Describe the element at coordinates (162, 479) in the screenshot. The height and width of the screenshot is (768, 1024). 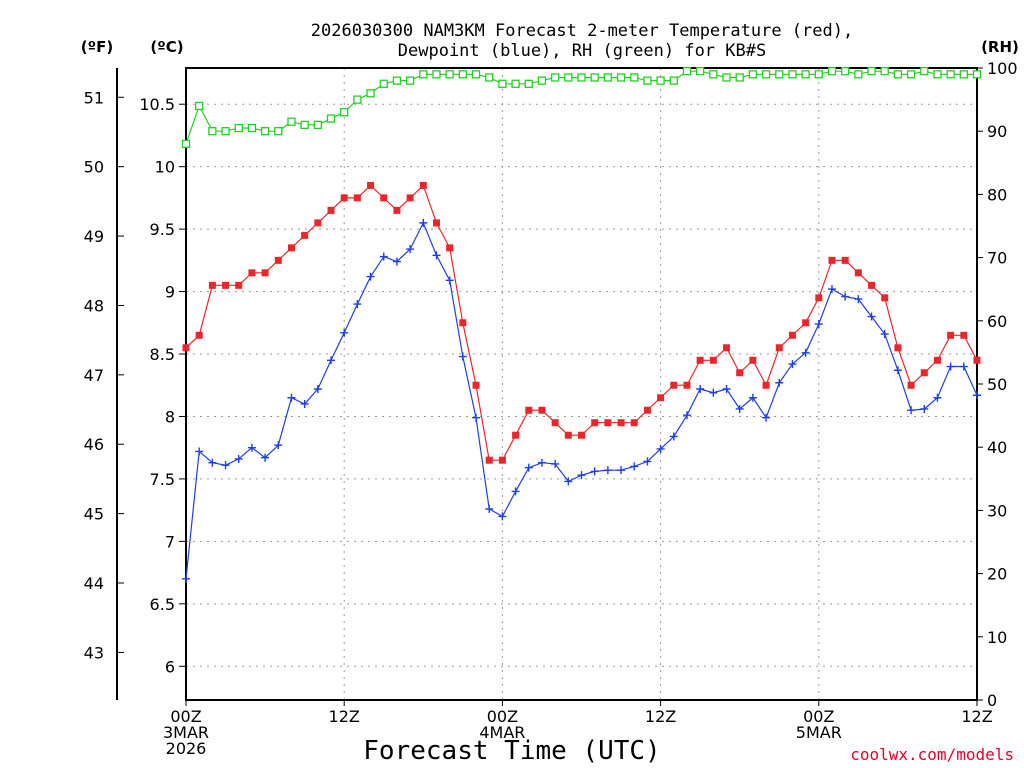
I see `celsius-tick-label: 7.5` at that location.